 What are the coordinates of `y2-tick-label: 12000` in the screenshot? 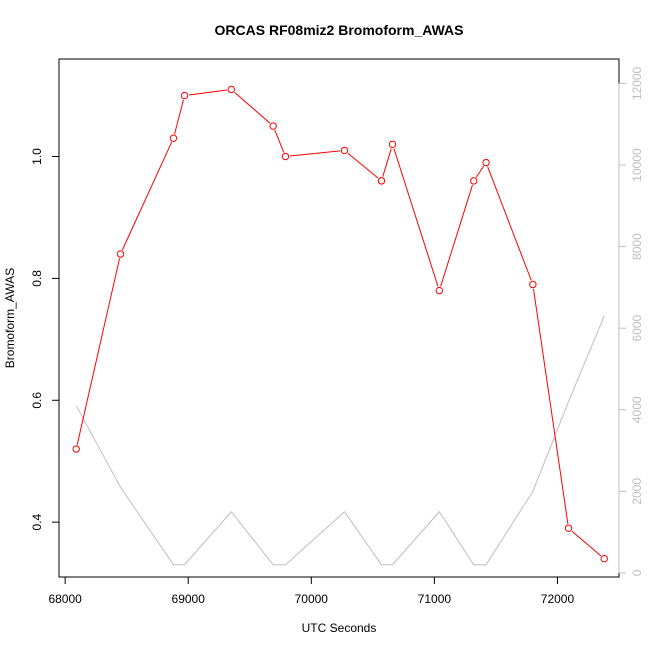 It's located at (637, 83).